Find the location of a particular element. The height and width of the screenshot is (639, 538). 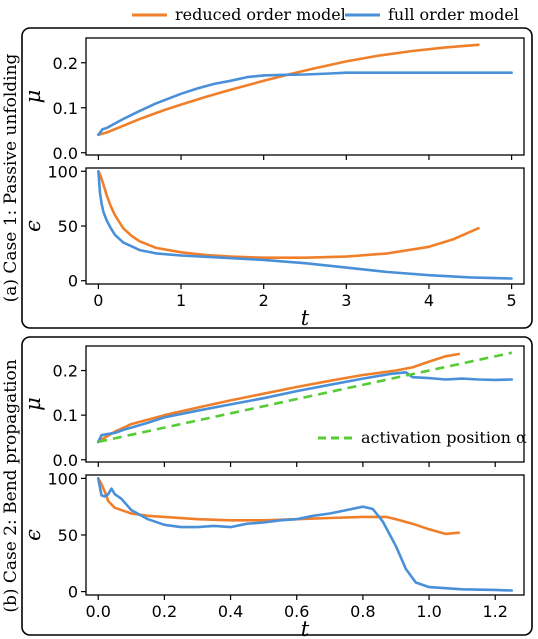

b-eps-x-tick-label: 0.8 is located at coordinates (362, 611).